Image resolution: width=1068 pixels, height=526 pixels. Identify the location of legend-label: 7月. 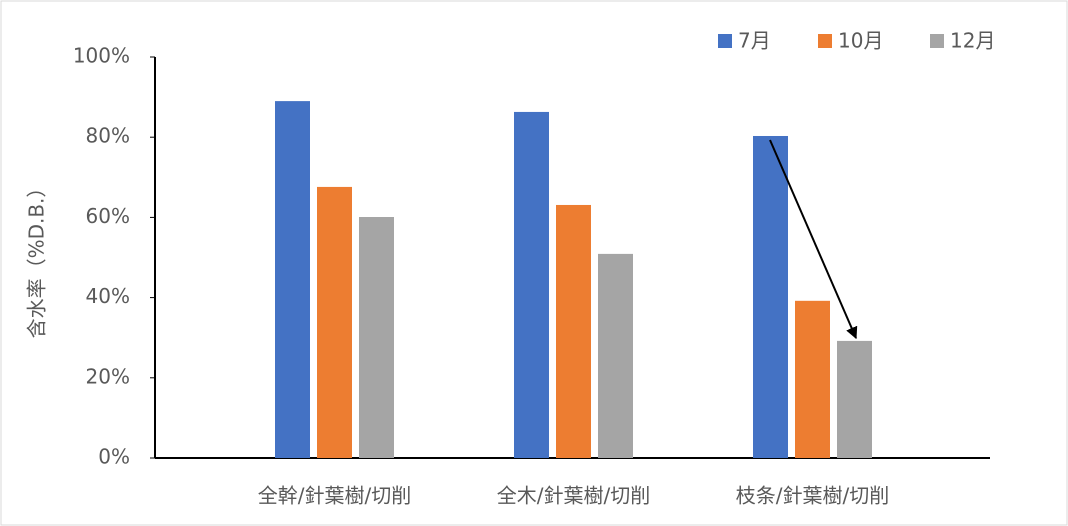
(754, 41).